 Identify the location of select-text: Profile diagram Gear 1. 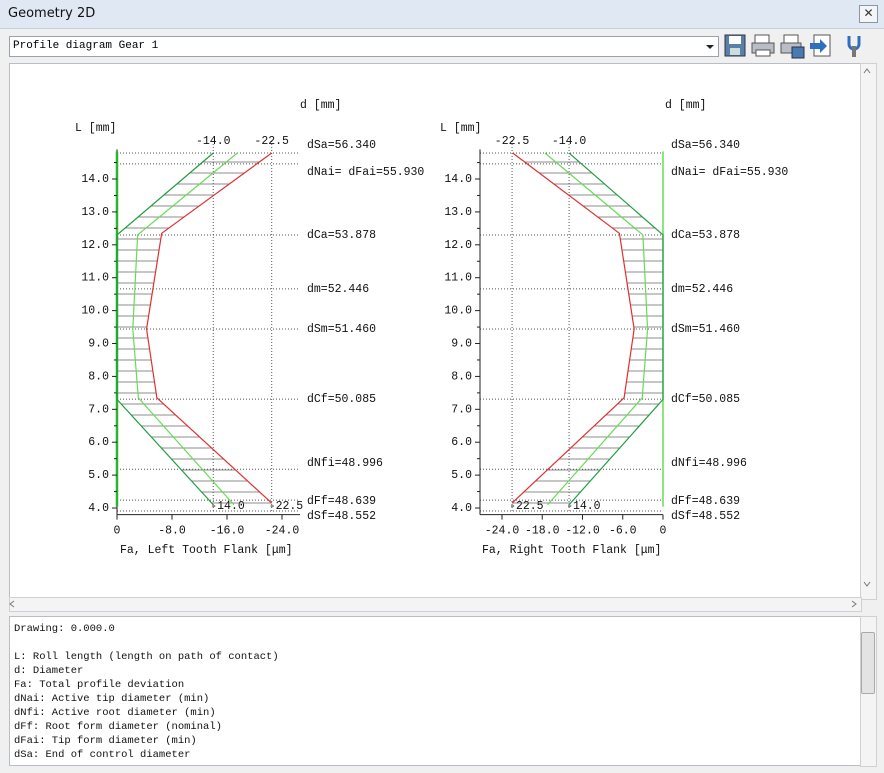
(86, 46).